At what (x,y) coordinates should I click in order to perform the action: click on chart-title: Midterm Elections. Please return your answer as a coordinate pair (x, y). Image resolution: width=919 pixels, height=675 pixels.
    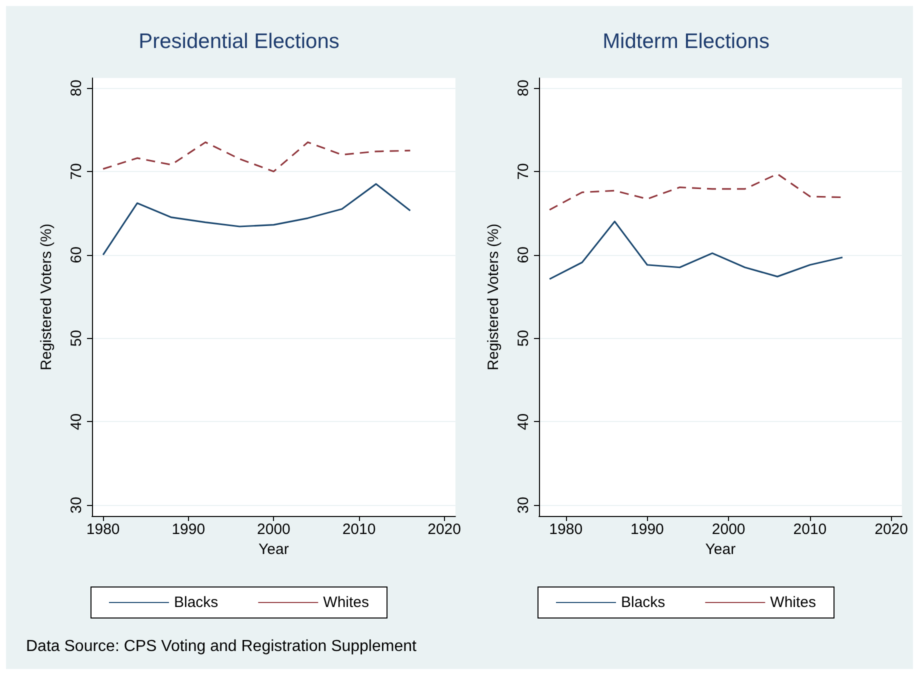
    Looking at the image, I should click on (686, 41).